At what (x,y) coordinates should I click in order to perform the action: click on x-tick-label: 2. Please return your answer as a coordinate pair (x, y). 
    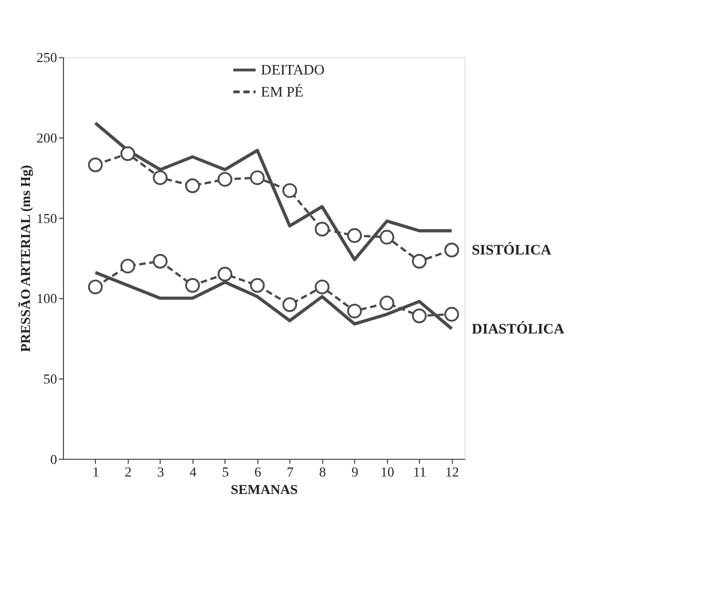
    Looking at the image, I should click on (128, 472).